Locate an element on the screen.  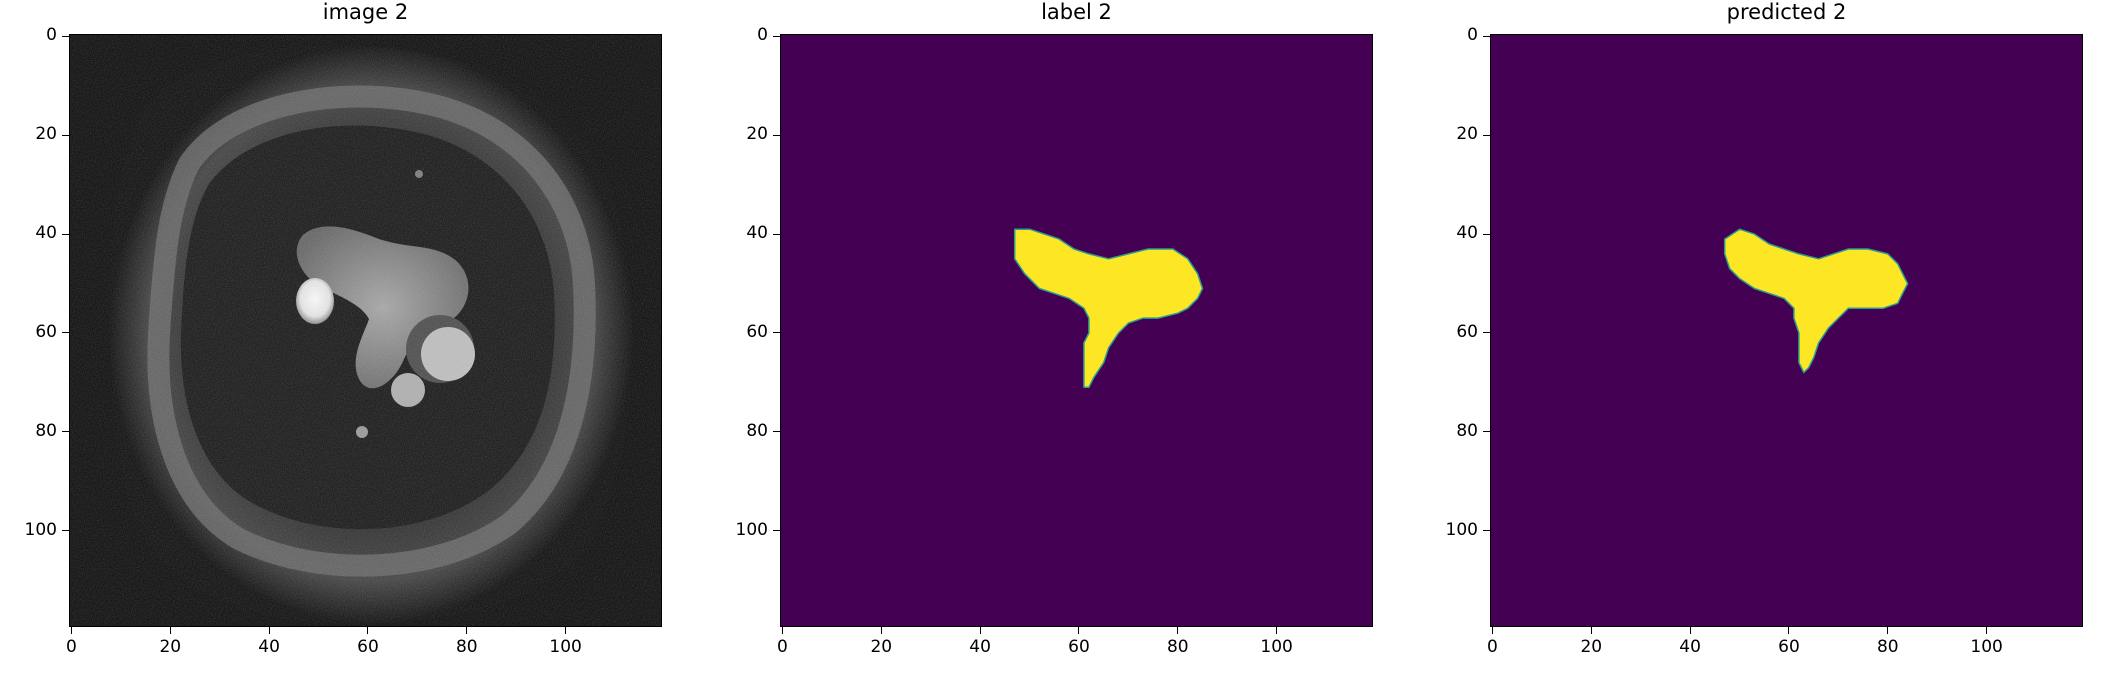
panel-title: predicted 2 is located at coordinates (1786, 12).